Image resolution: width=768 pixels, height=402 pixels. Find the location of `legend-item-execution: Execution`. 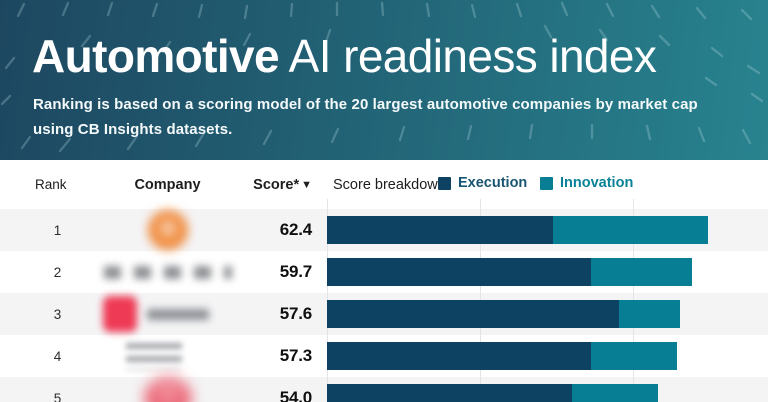

legend-item-execution: Execution is located at coordinates (482, 183).